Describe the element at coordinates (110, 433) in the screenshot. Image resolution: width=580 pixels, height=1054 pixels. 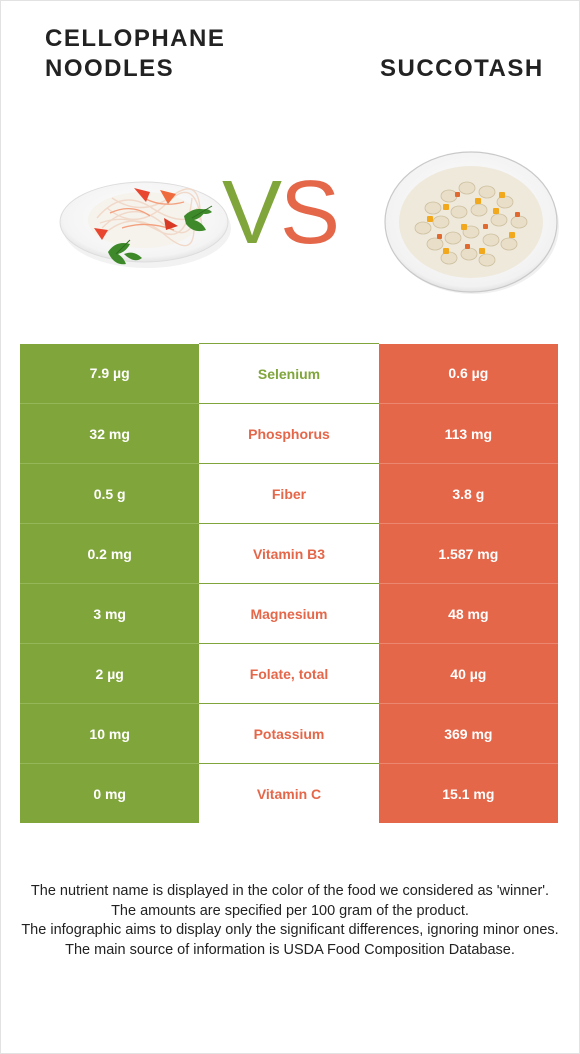
I see `left-food-value: 32 mg` at that location.